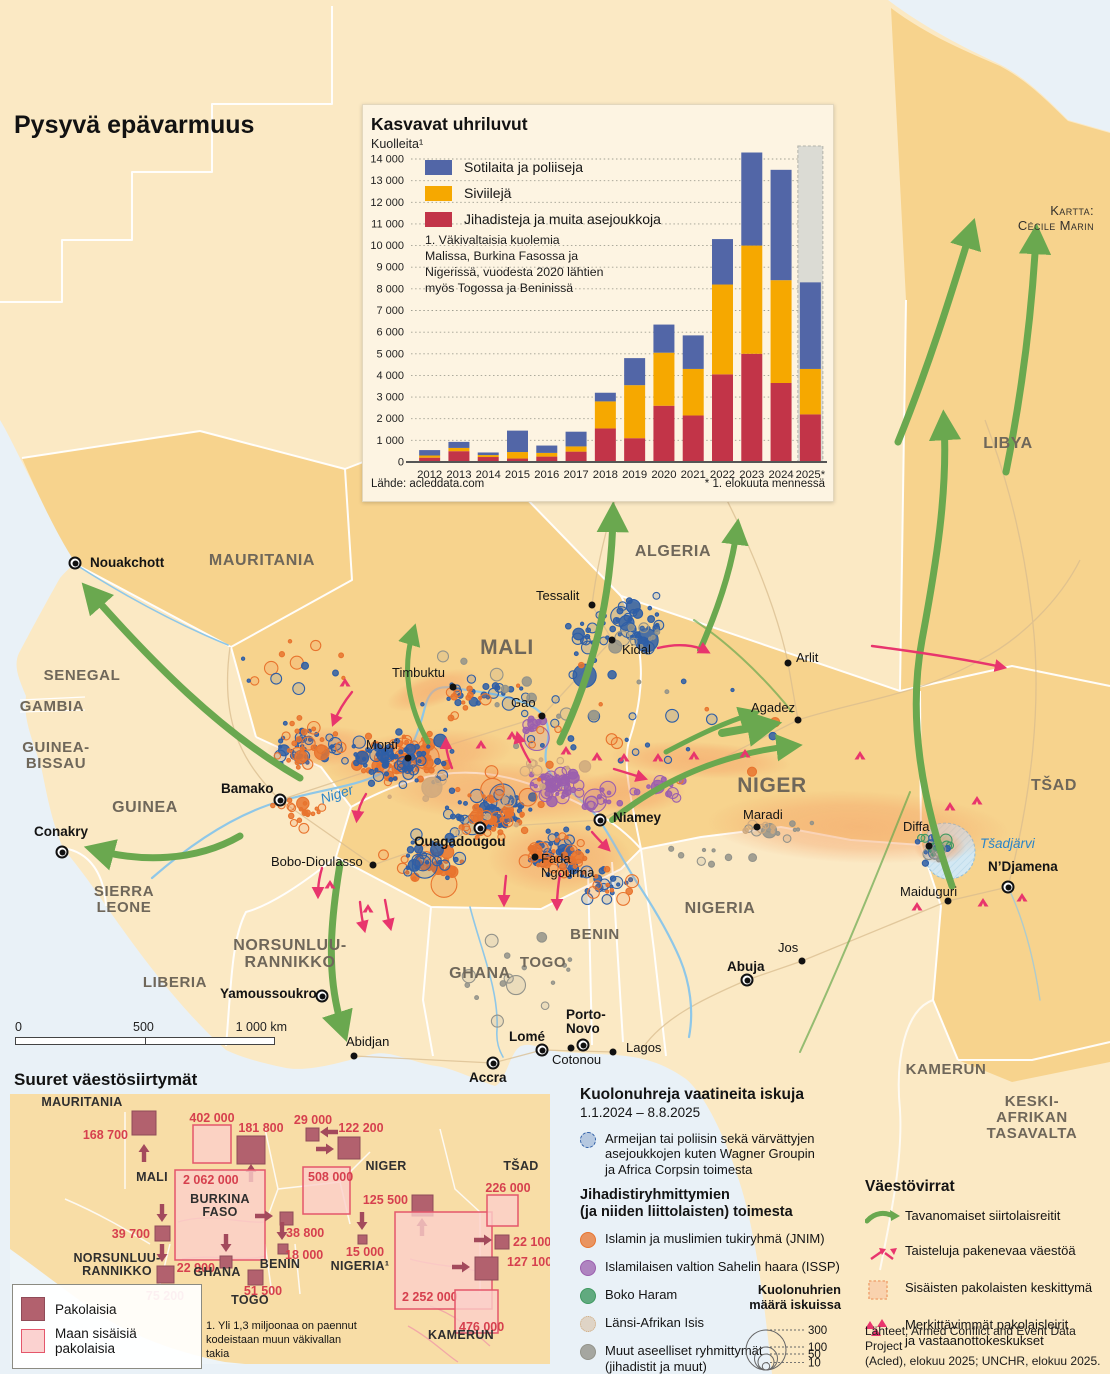 The height and width of the screenshot is (1374, 1110). I want to click on y-tick-label: 0, so click(401, 463).